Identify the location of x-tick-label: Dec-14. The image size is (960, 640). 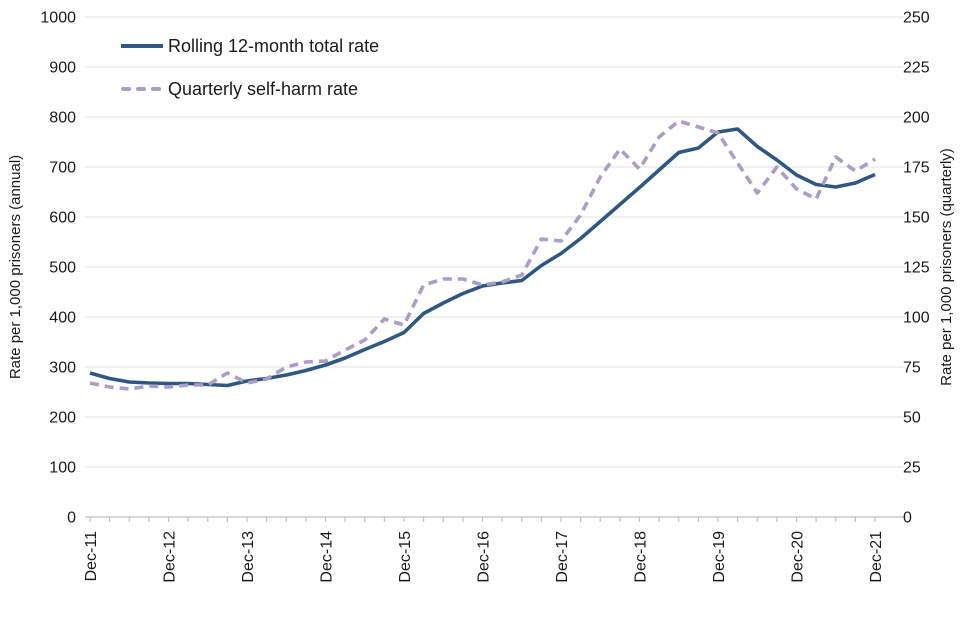
(327, 557).